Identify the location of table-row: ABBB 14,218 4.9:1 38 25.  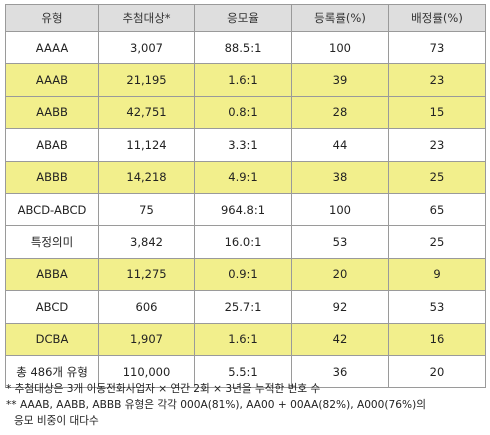
(245, 177).